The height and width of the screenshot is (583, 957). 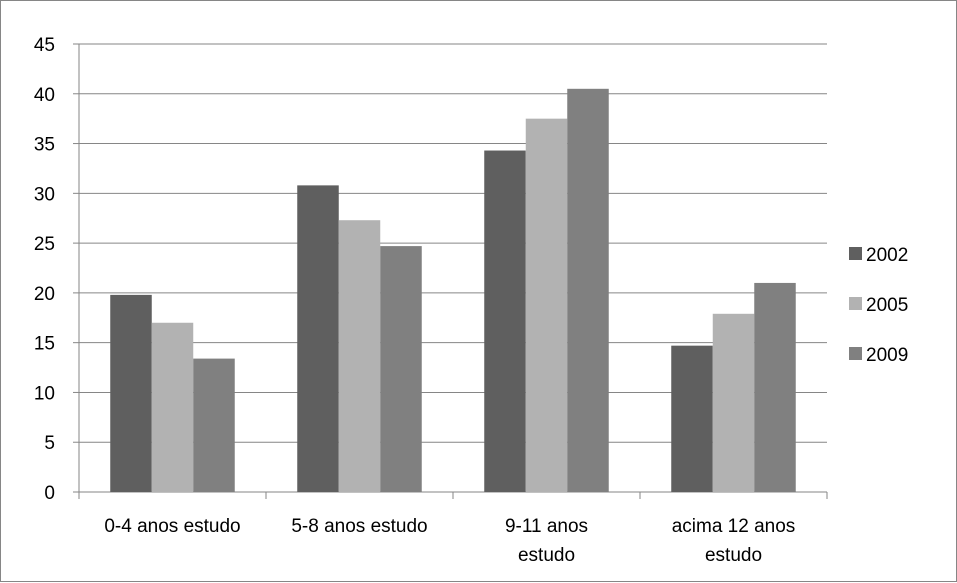 What do you see at coordinates (49, 493) in the screenshot?
I see `y-tick-label: 0` at bounding box center [49, 493].